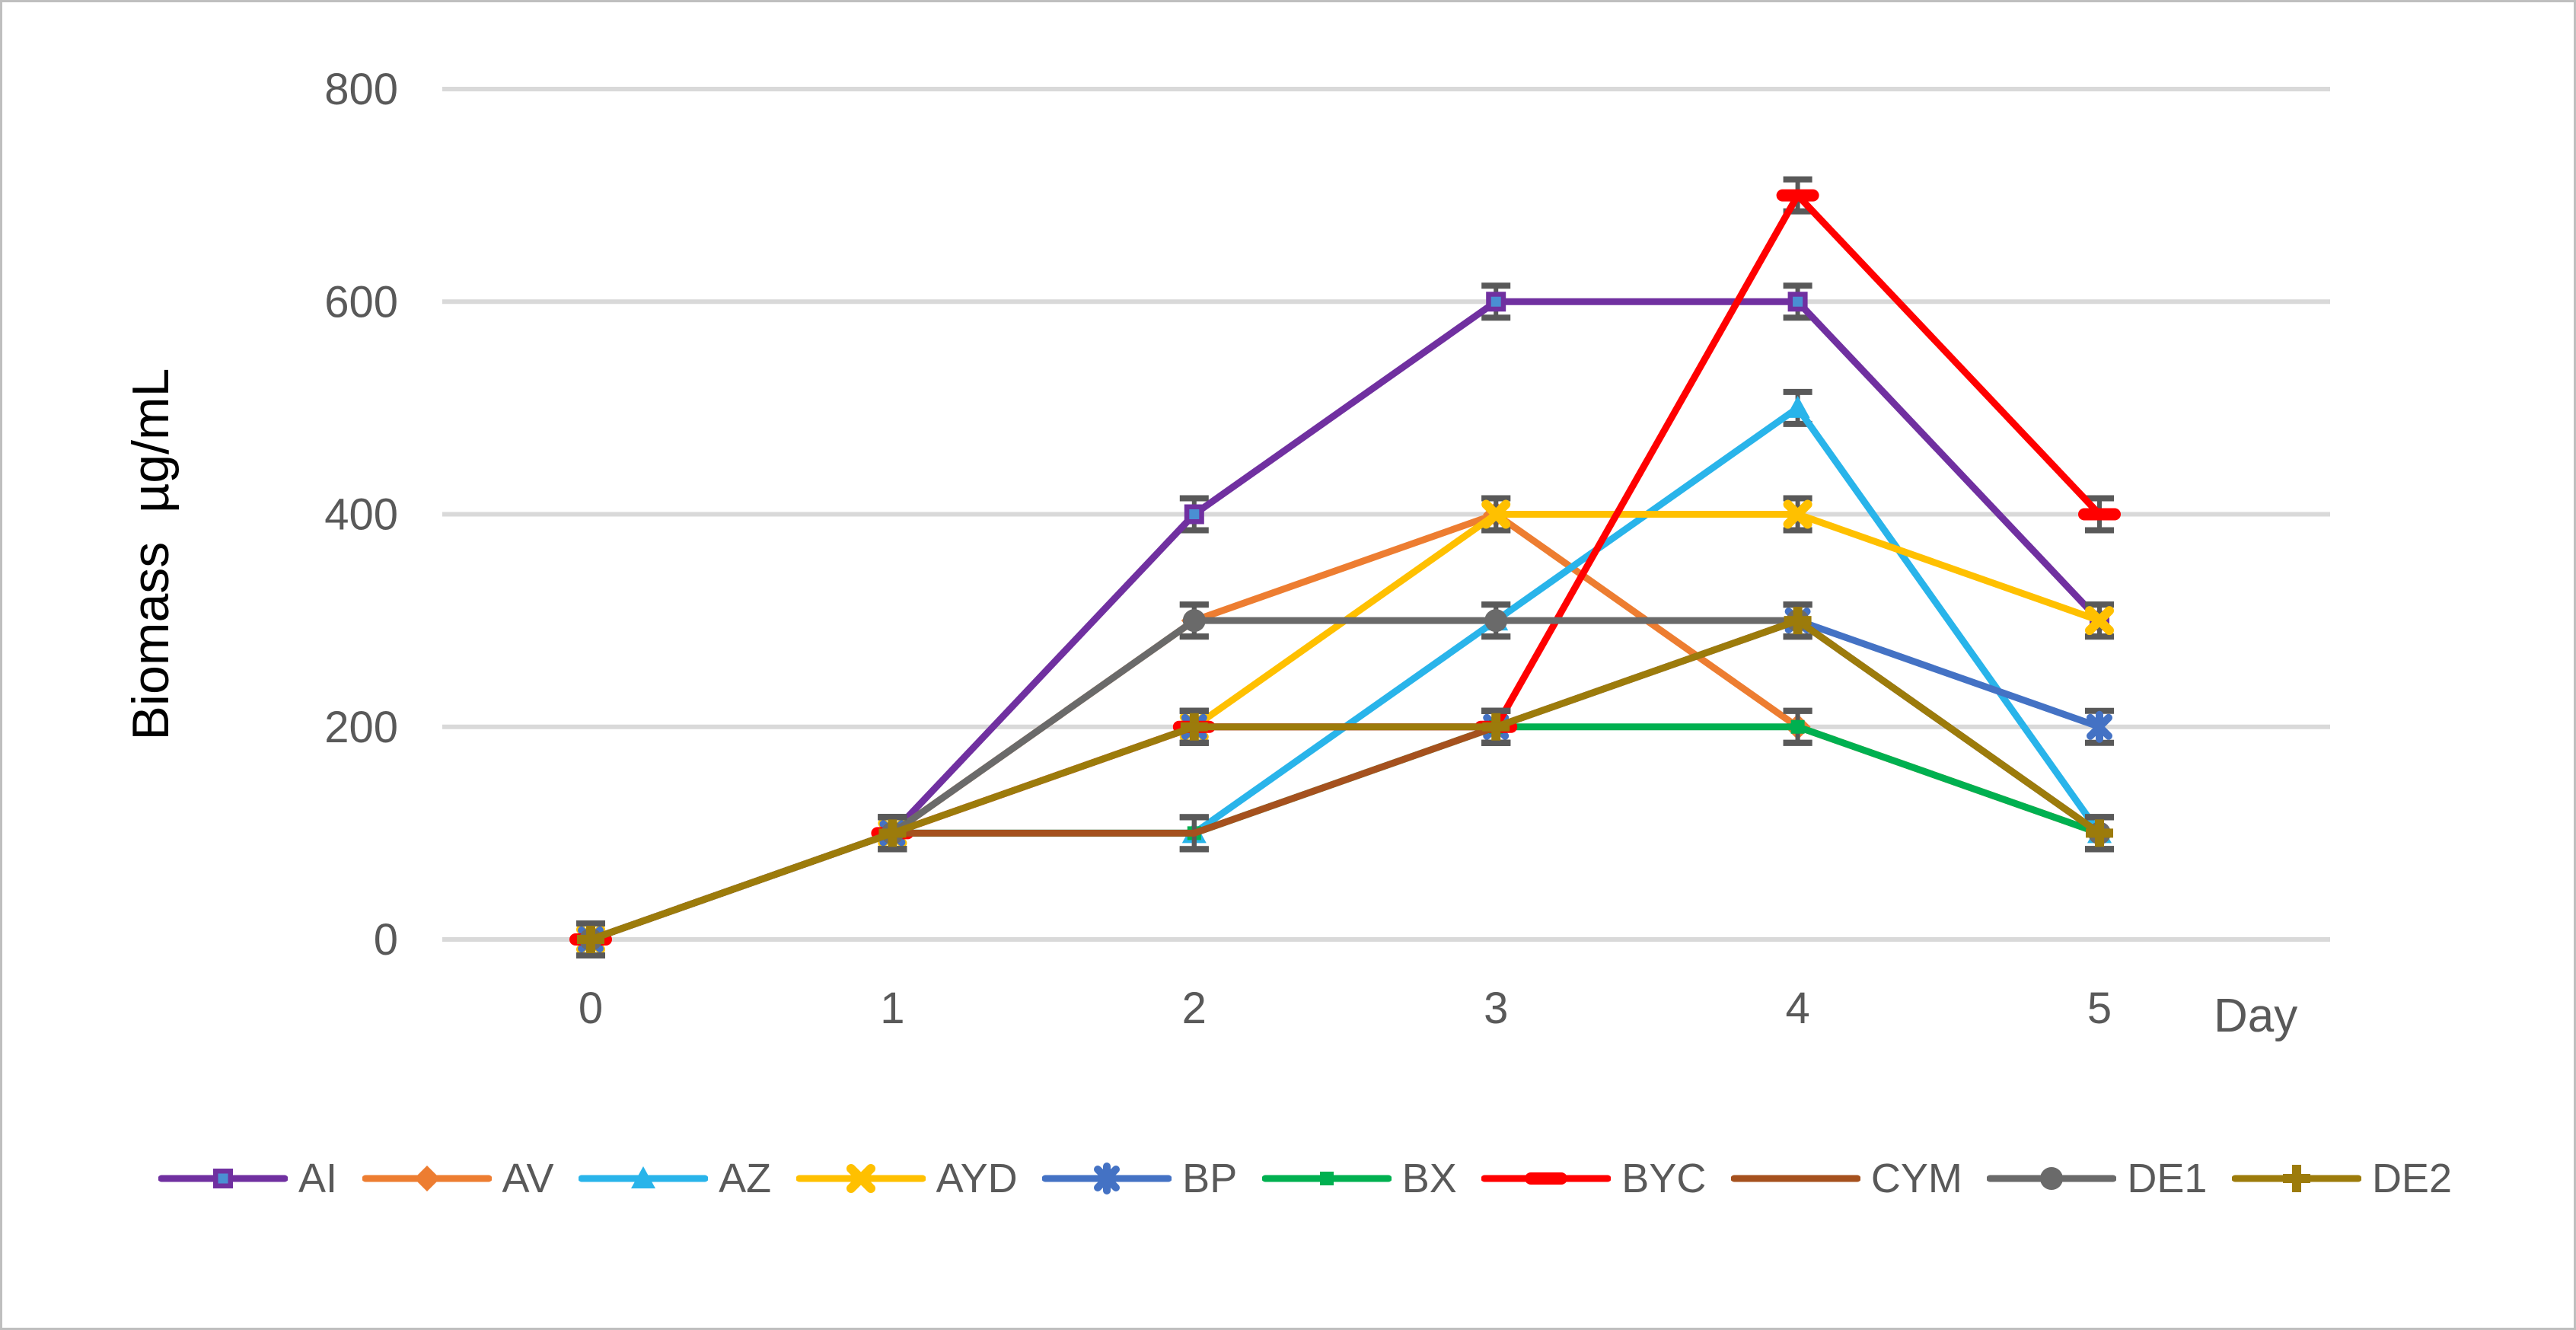  Describe the element at coordinates (1326, 1178) in the screenshot. I see `legend-marker-BX` at that location.